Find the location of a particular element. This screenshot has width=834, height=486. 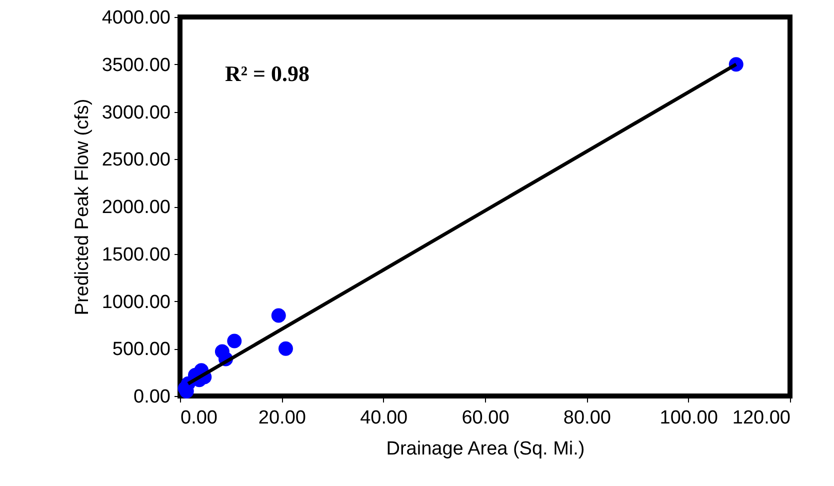

y-tick-label: 4000.00 is located at coordinates (136, 18).